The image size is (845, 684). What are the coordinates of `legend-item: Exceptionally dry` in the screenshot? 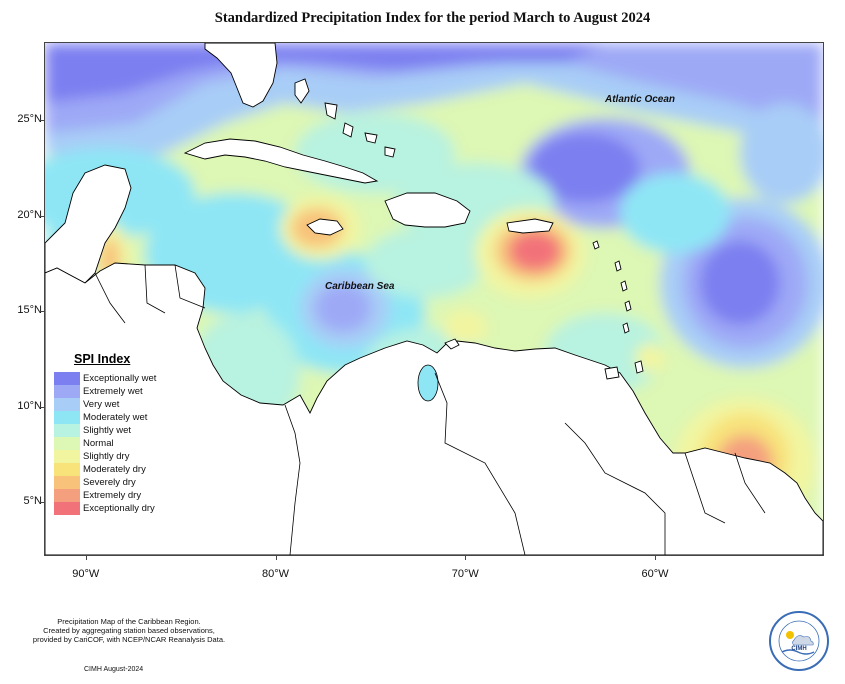 It's located at (114, 508).